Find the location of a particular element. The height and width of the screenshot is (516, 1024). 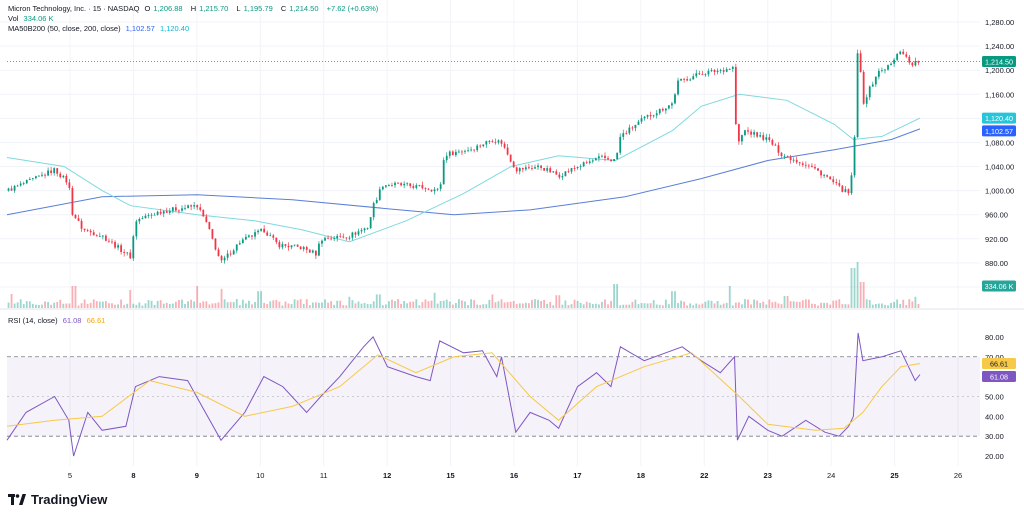

ma-fast-price-label: 1,102.57 is located at coordinates (999, 131).